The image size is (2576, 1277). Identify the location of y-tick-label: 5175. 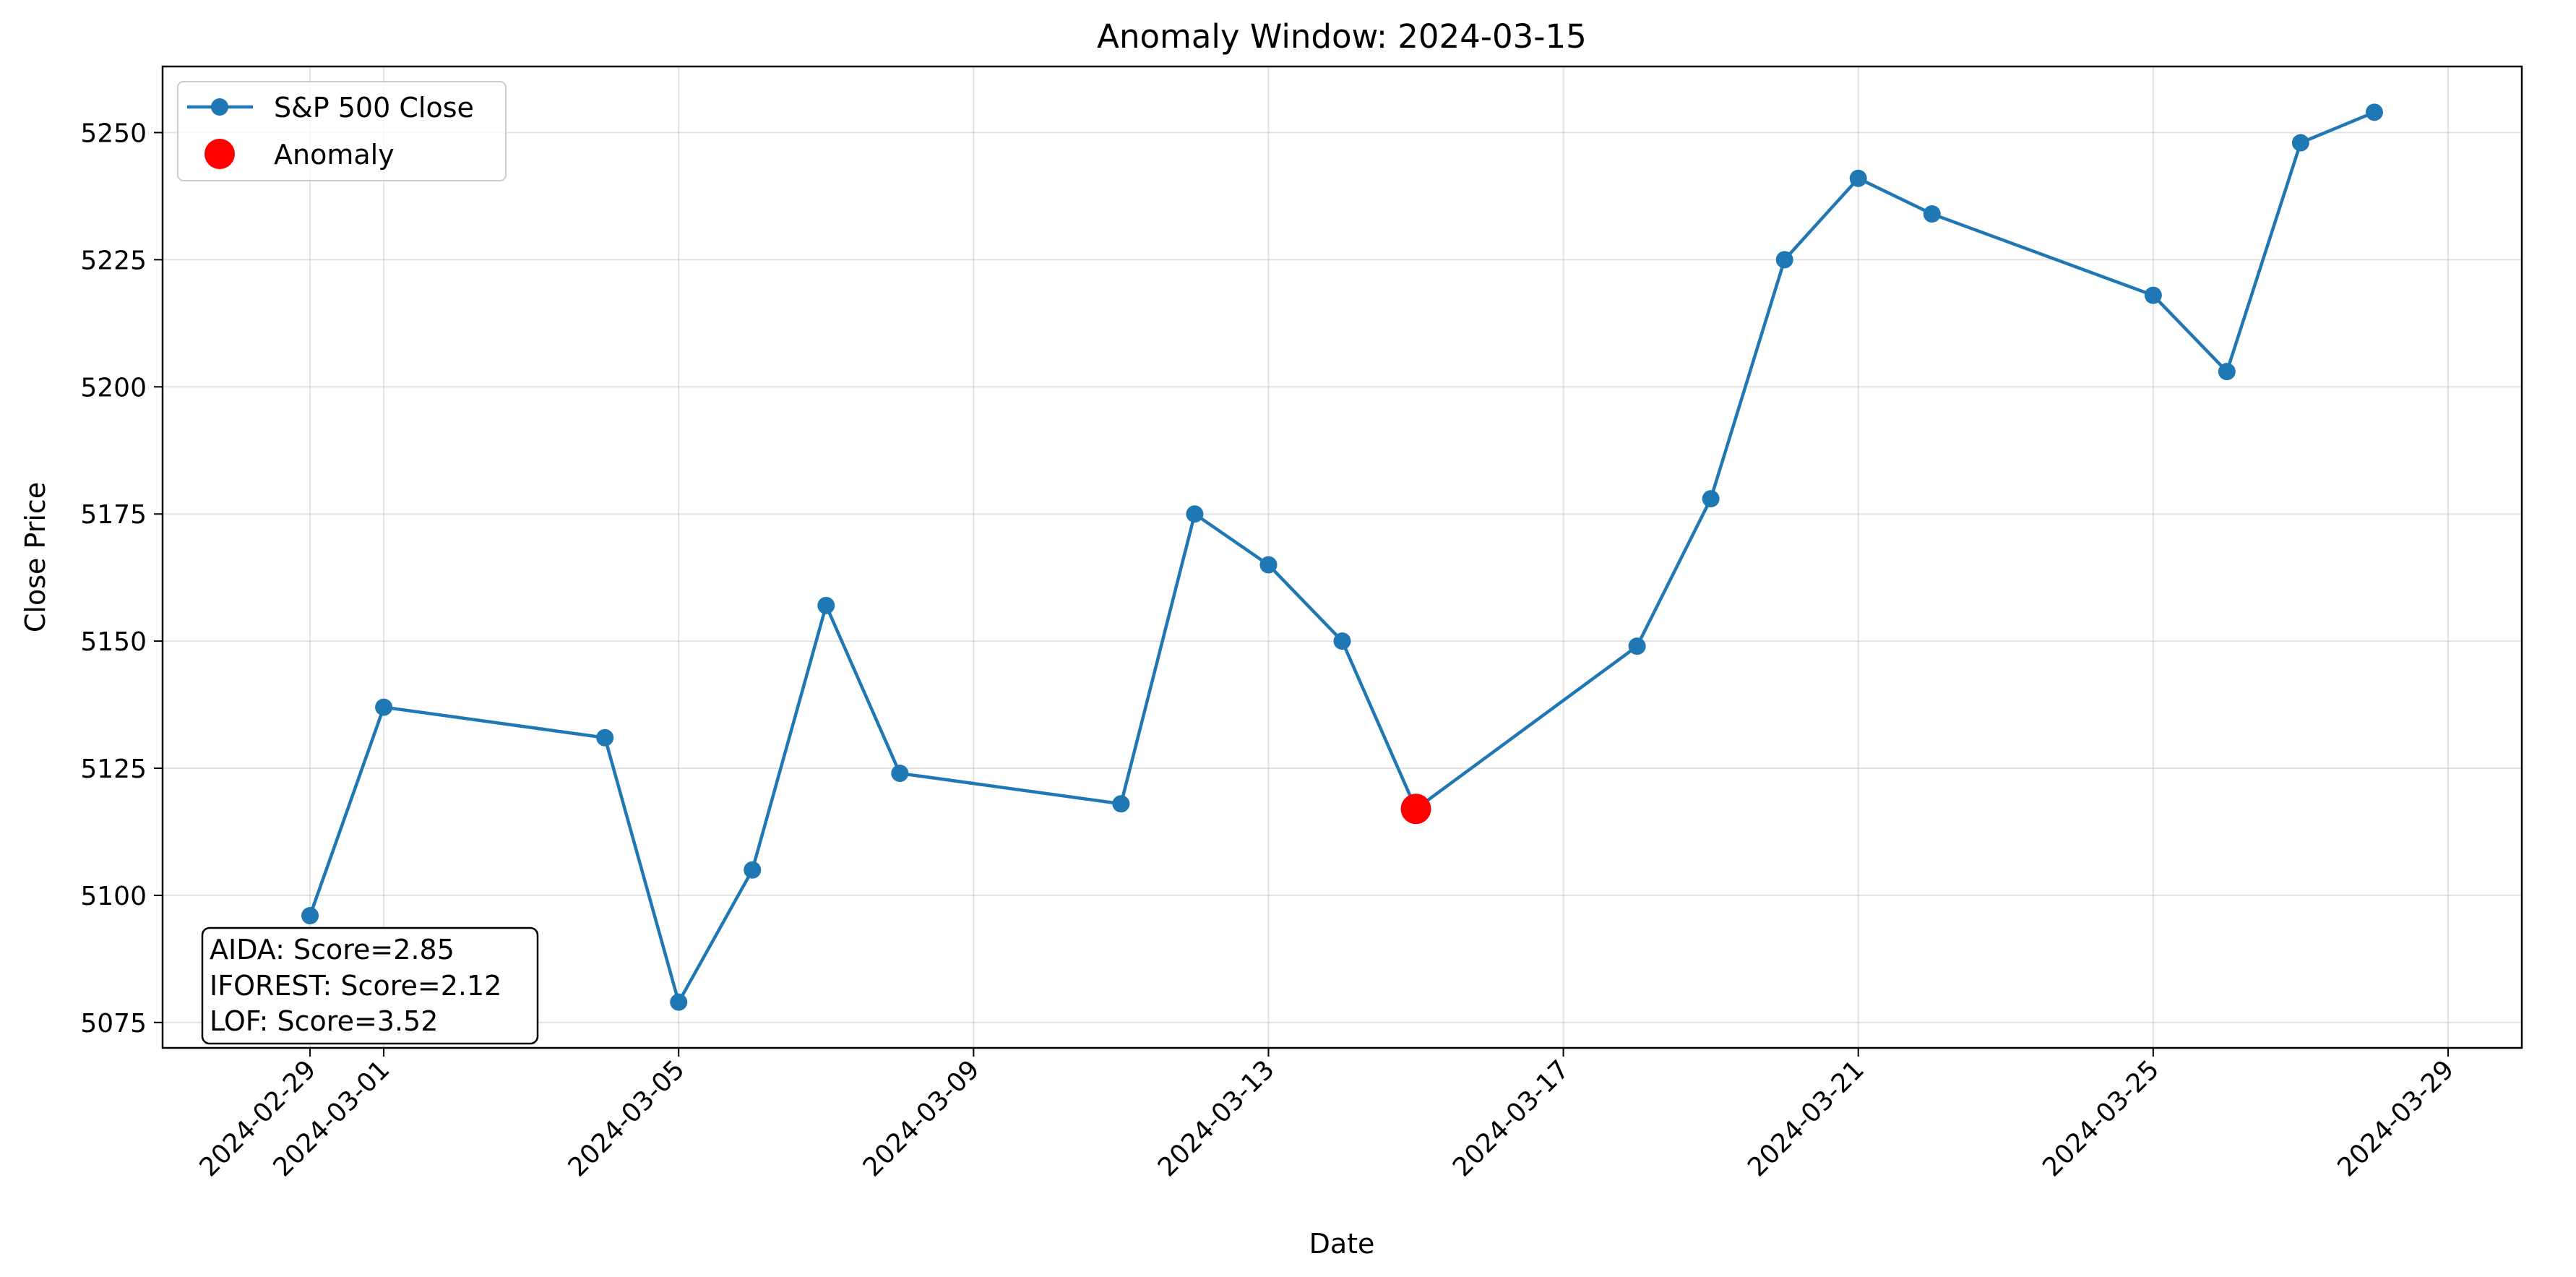
(113, 515).